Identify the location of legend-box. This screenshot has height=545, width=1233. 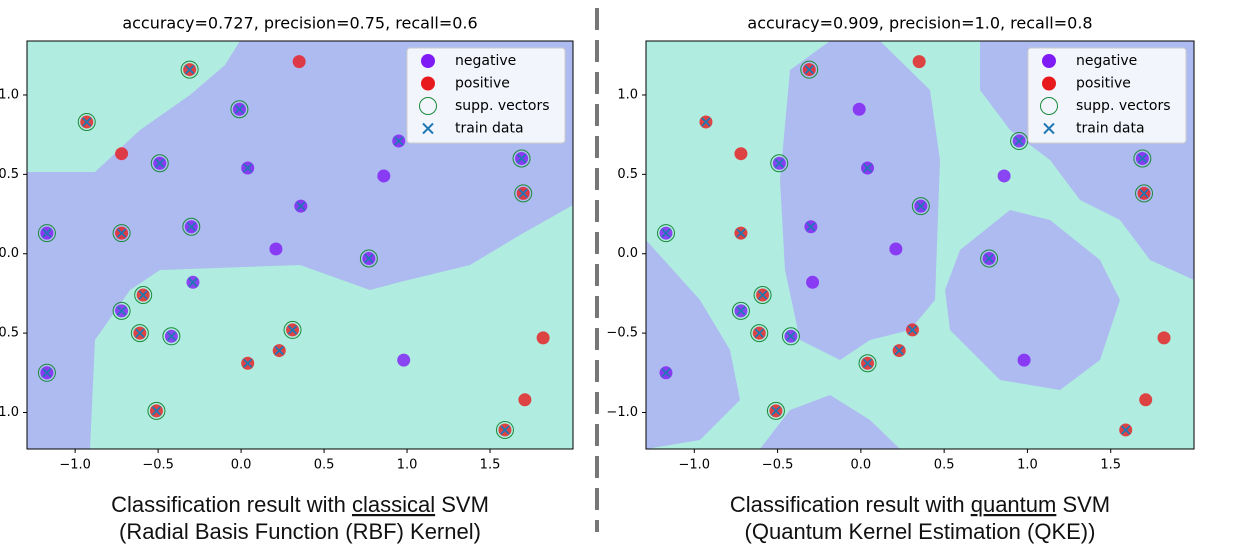
(486, 95).